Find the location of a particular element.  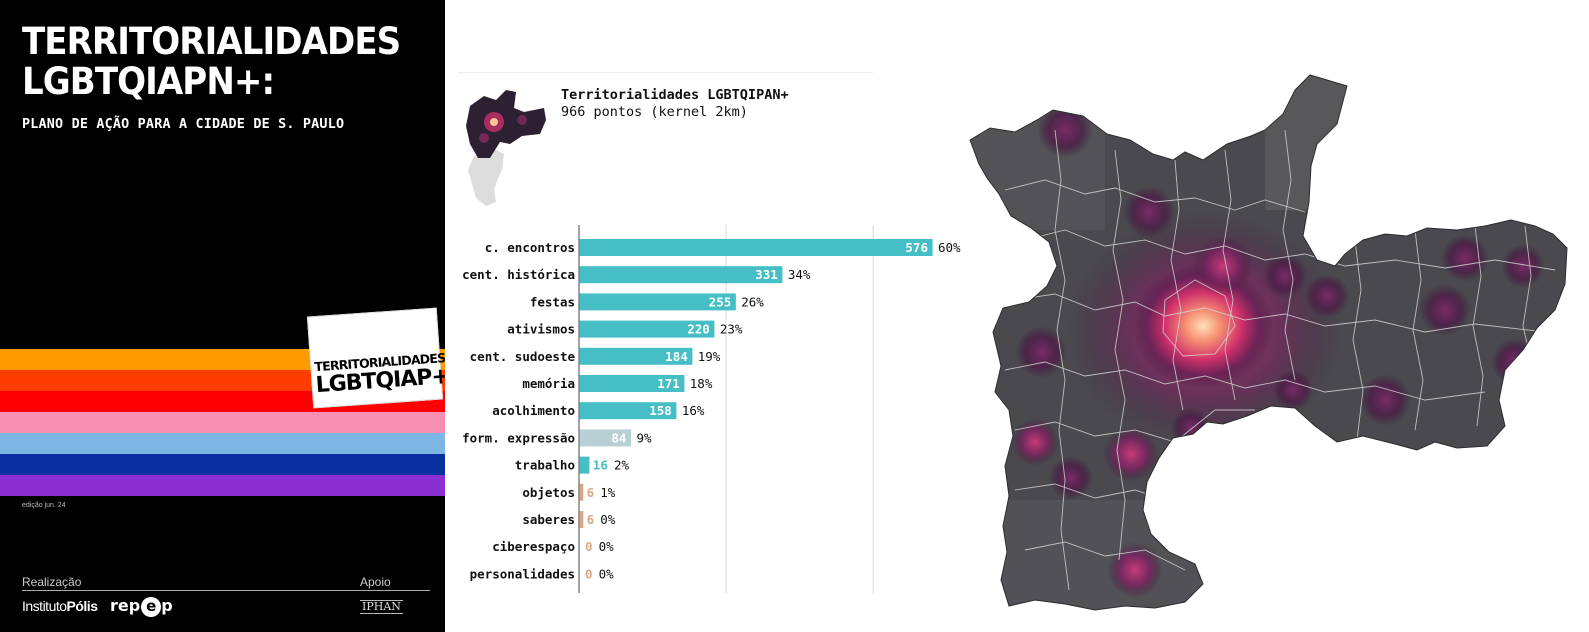

percent-label: 9% is located at coordinates (644, 437).